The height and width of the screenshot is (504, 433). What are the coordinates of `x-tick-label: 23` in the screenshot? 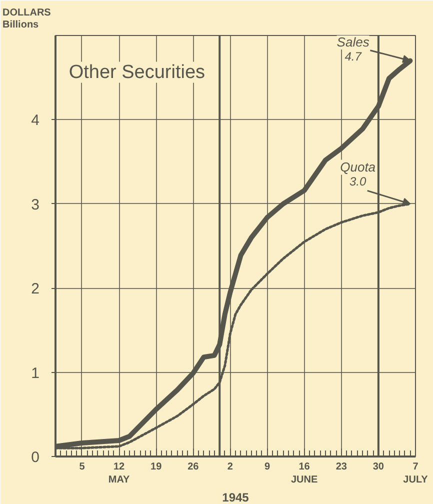 It's located at (342, 467).